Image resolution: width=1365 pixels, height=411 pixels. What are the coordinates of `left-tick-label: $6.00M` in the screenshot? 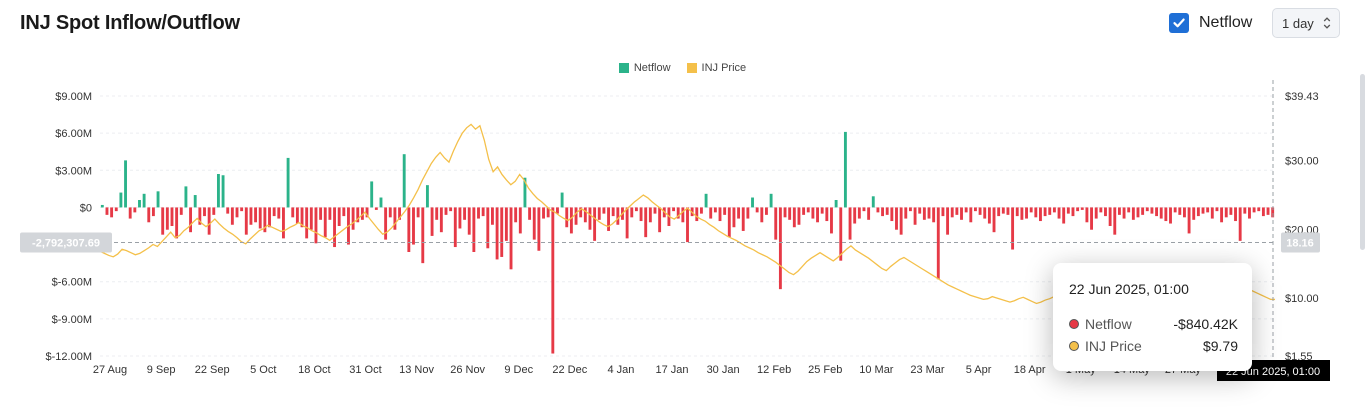 It's located at (73, 134).